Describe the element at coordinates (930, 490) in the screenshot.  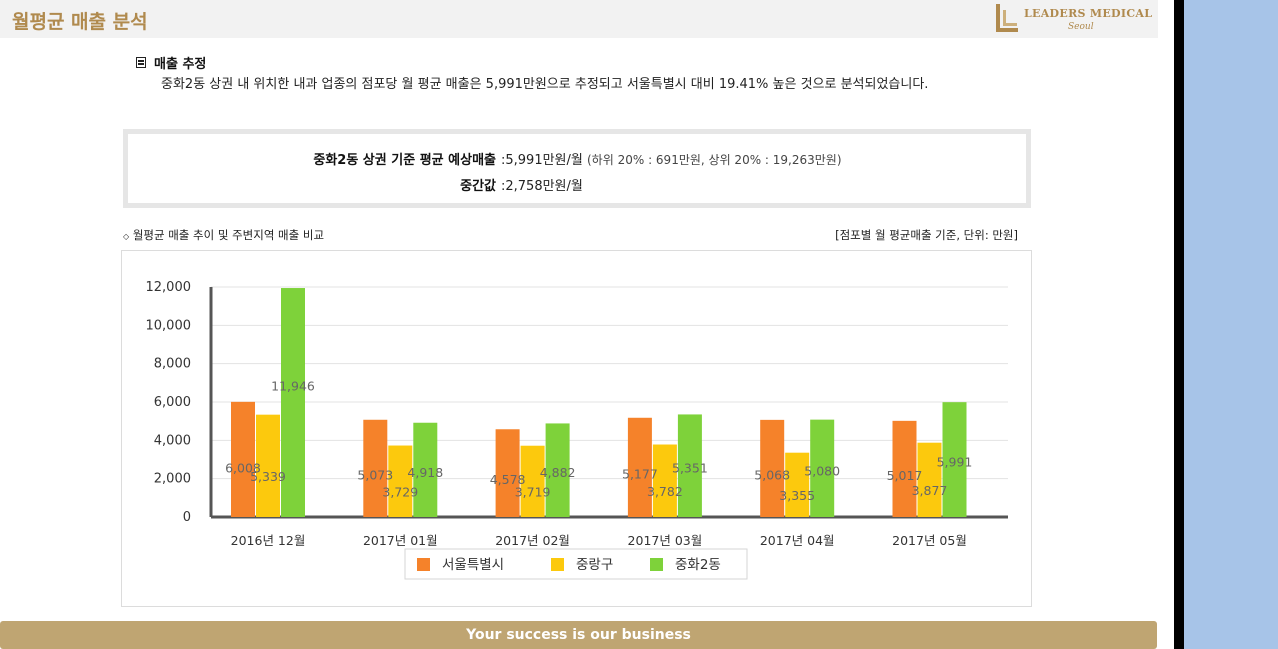
I see `data-label: 3,877` at that location.